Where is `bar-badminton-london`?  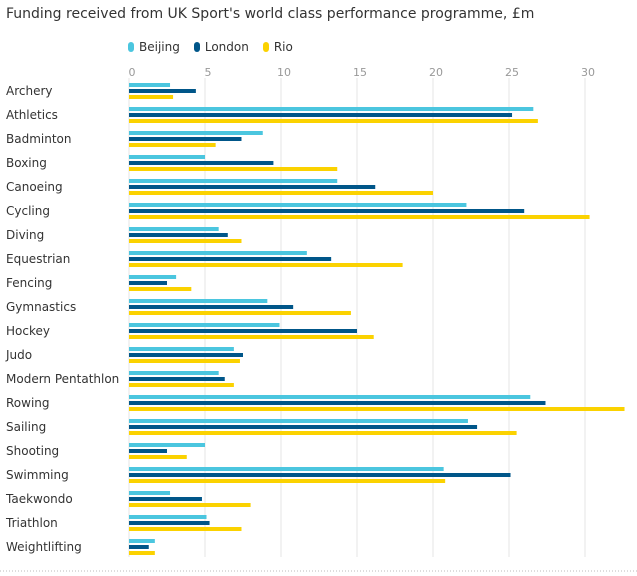 bar-badminton-london is located at coordinates (185, 139).